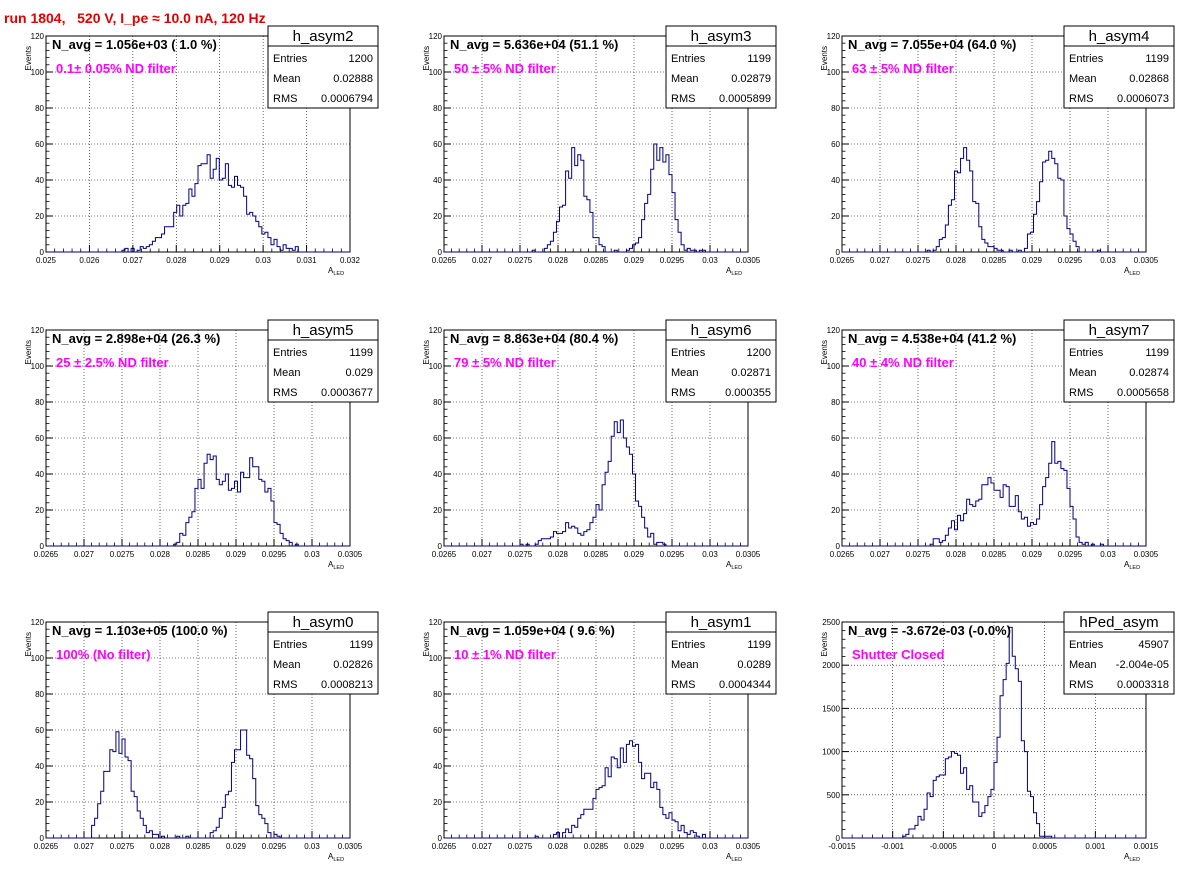 This screenshot has width=1196, height=872. What do you see at coordinates (112, 362) in the screenshot?
I see `filter-annotation: 25 ± 2.5% ND filter` at bounding box center [112, 362].